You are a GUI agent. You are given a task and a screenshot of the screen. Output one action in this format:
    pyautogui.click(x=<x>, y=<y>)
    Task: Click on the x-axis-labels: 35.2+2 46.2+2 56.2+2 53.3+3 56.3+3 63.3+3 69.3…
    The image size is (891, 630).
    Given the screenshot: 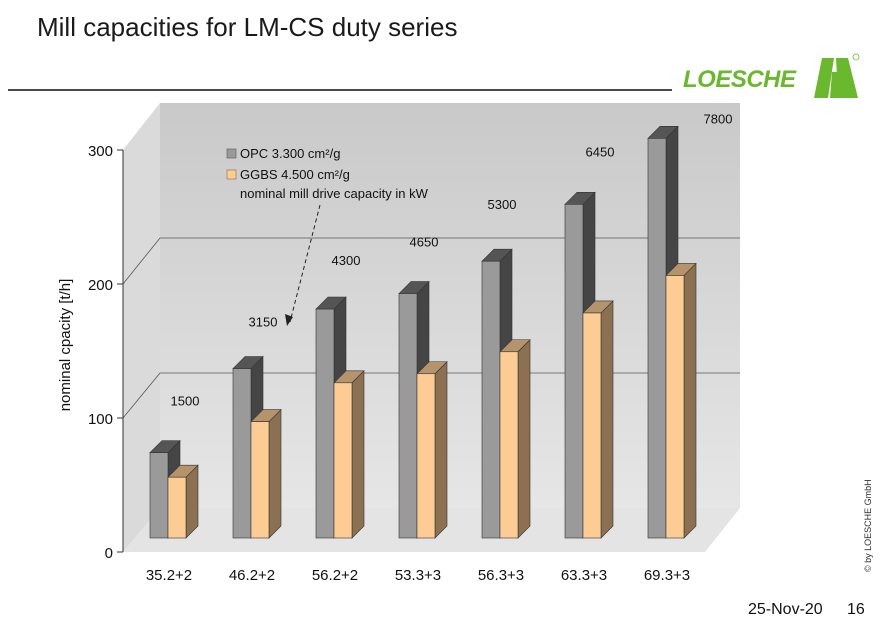 What is the action you would take?
    pyautogui.click(x=418, y=575)
    